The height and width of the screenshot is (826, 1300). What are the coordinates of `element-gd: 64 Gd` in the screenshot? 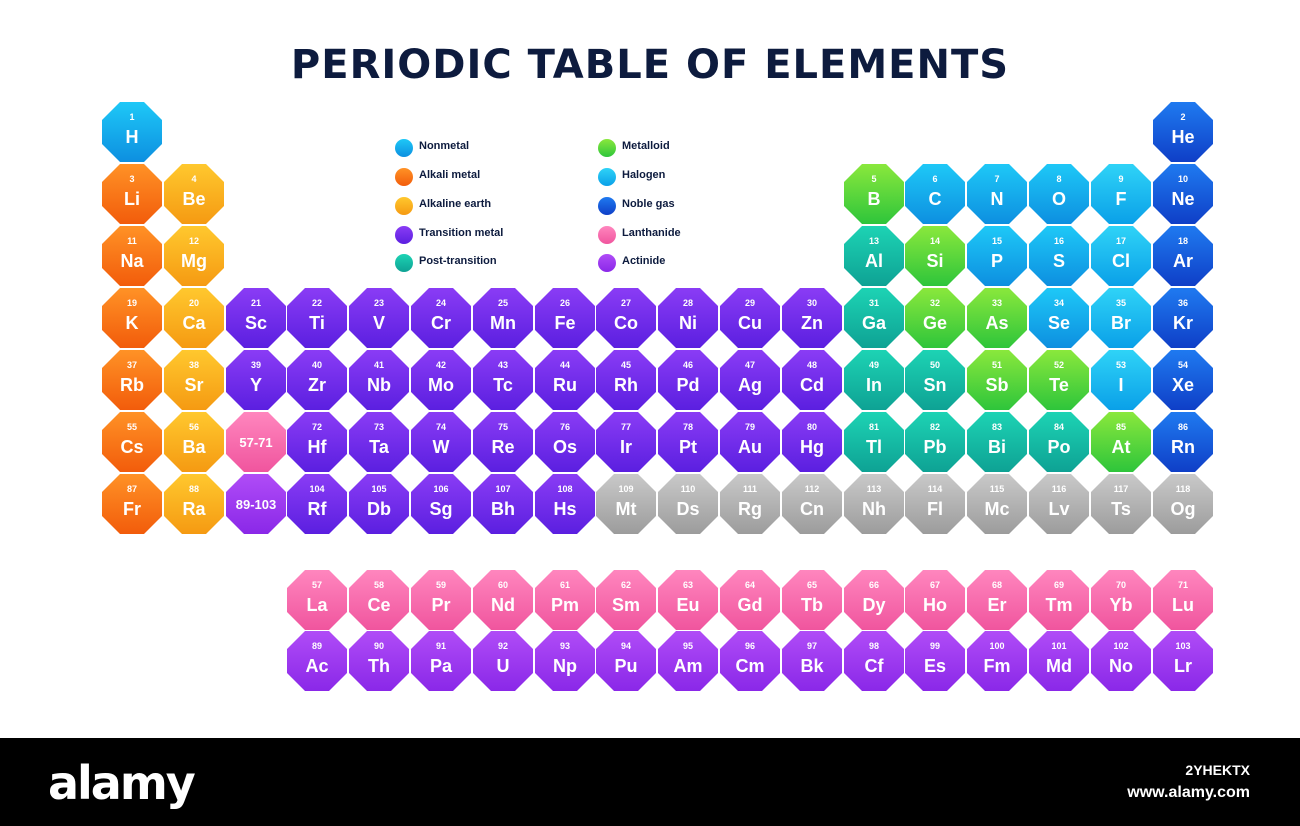 It's located at (750, 600).